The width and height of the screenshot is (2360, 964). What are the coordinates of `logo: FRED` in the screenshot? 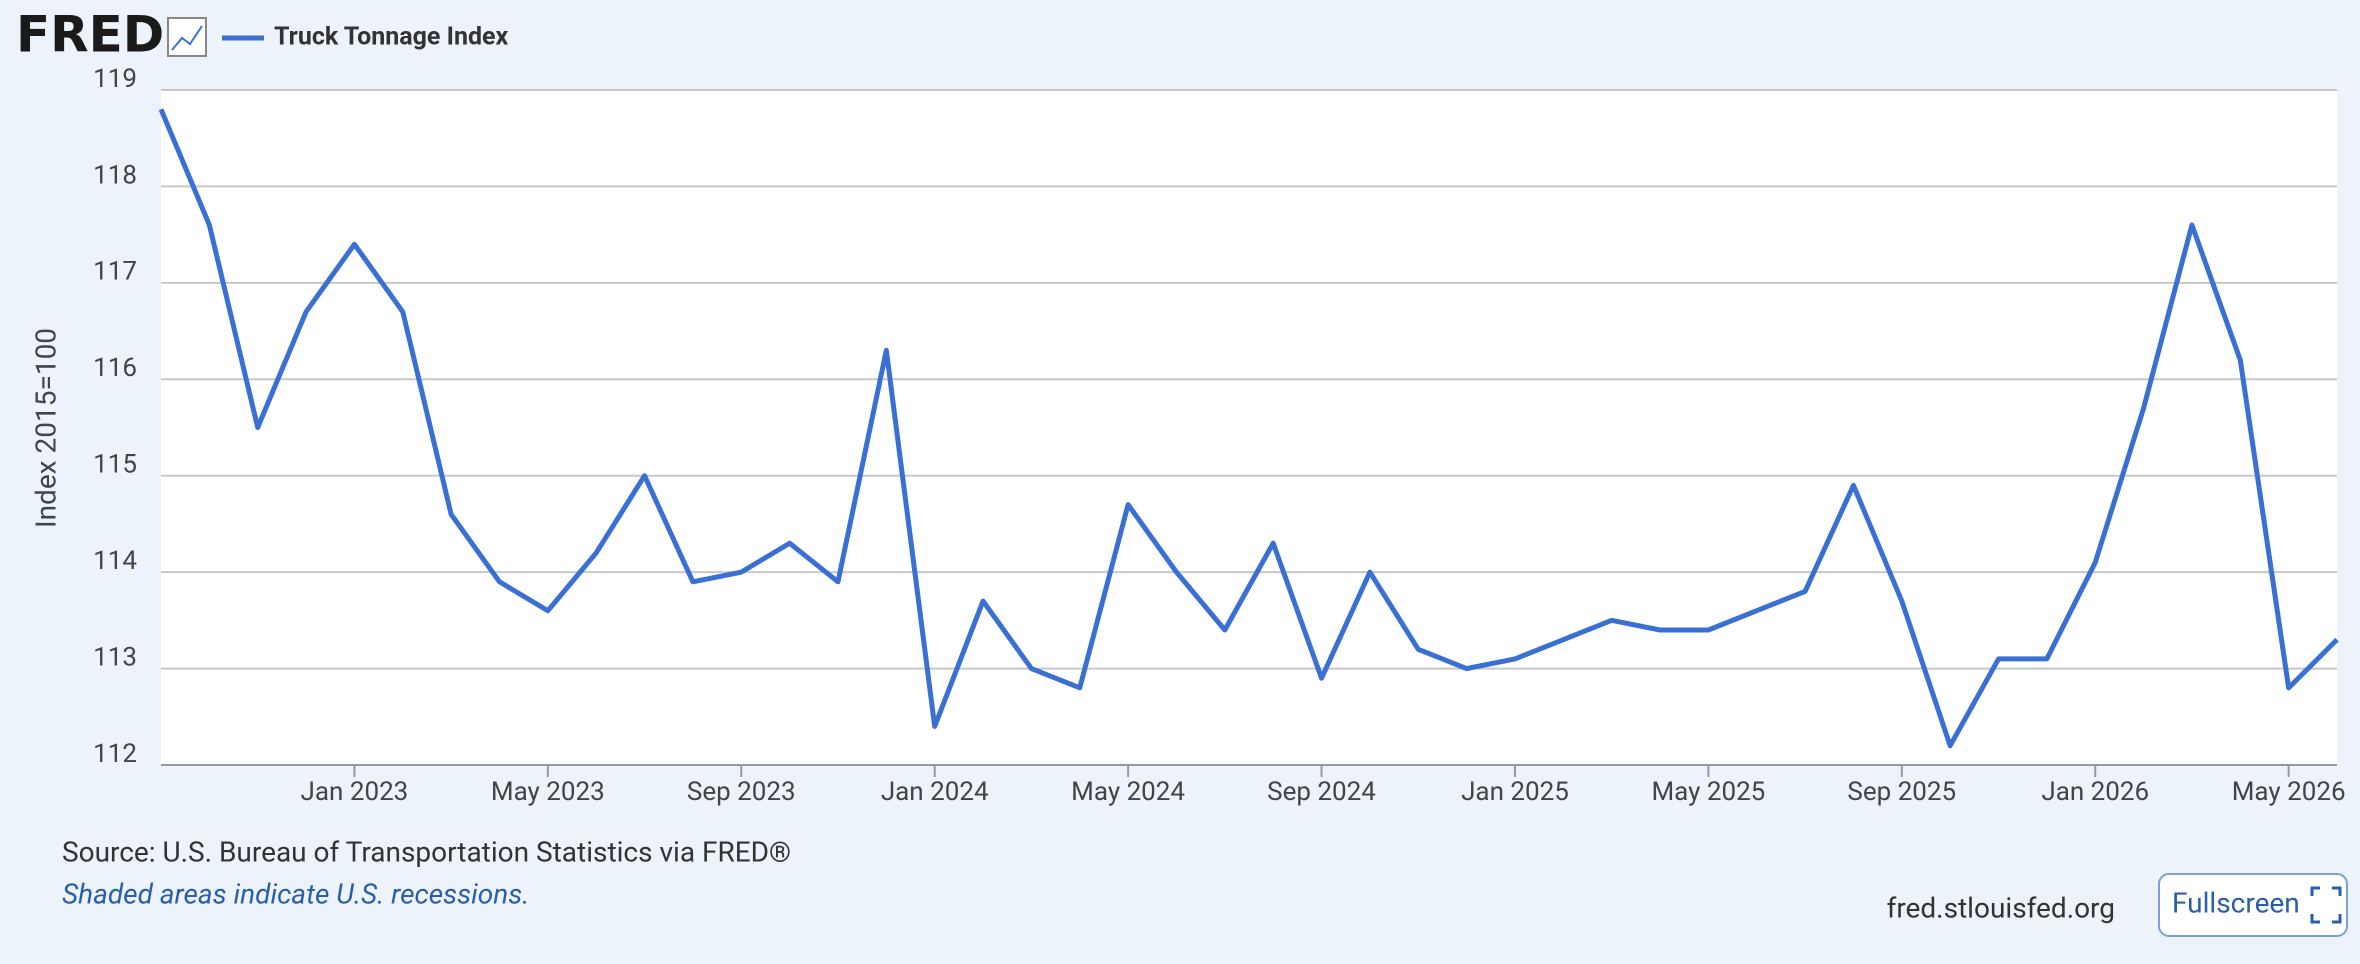 It's located at (90, 35).